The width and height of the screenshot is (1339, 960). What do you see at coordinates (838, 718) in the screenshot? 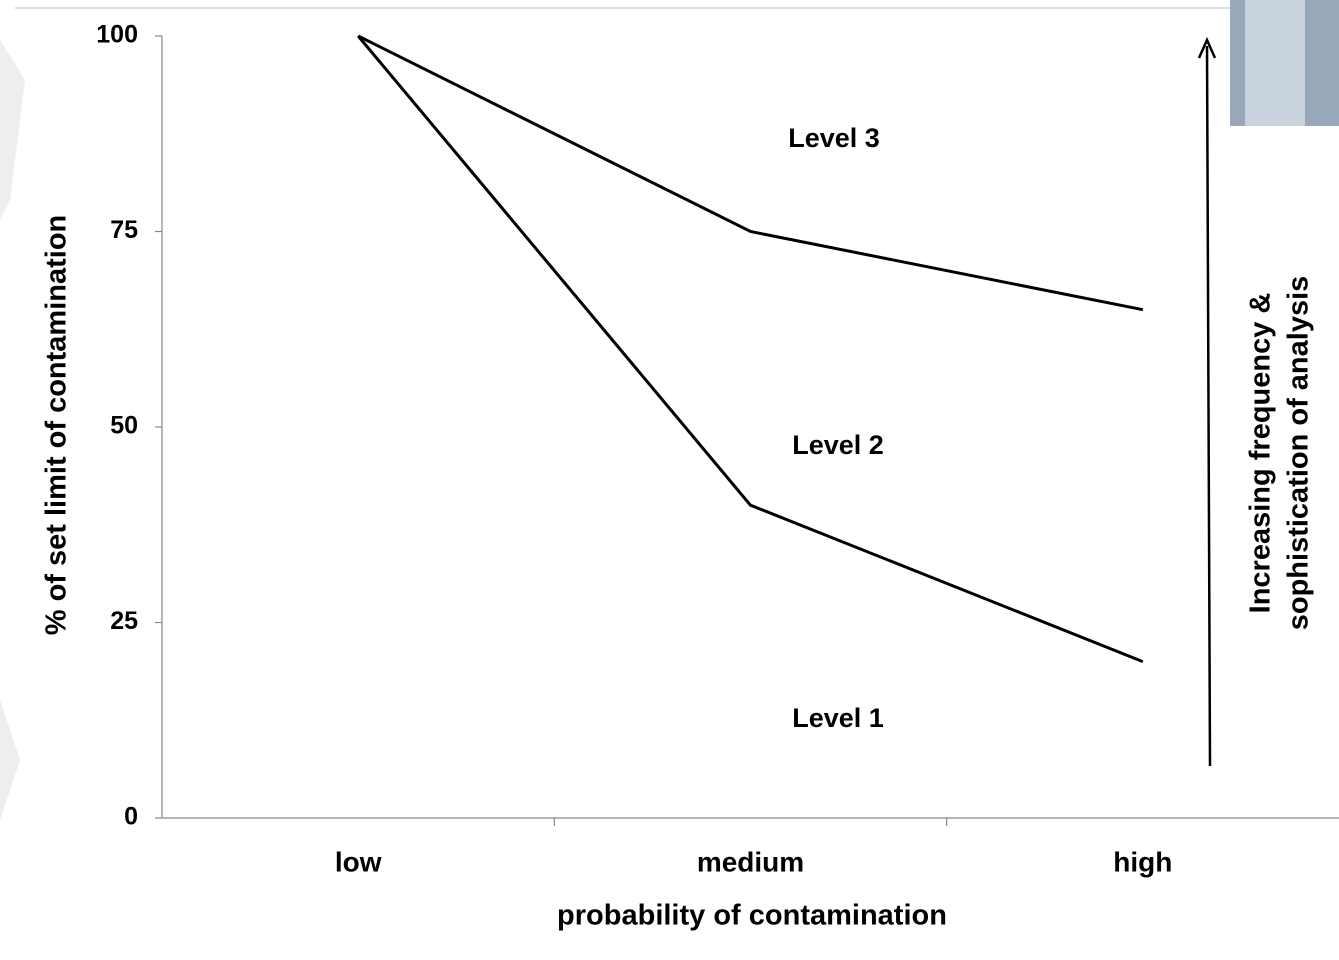
I see `annotation: Level 1` at bounding box center [838, 718].